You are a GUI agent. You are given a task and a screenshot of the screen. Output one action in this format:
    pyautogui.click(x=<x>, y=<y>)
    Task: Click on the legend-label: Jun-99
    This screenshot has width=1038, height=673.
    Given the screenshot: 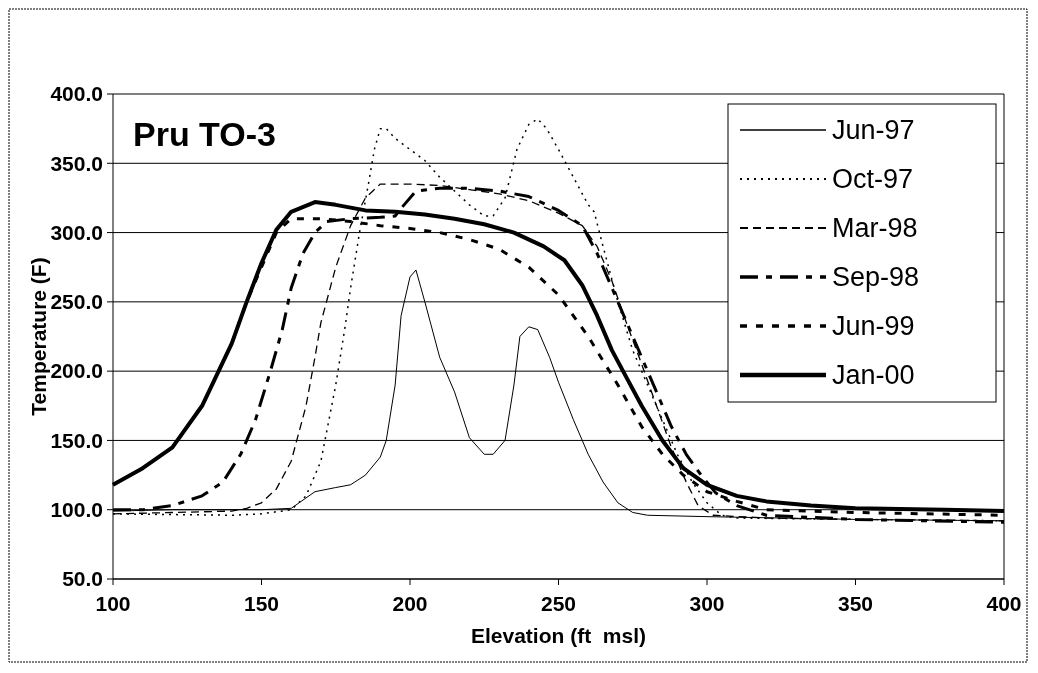 What is the action you would take?
    pyautogui.click(x=873, y=326)
    